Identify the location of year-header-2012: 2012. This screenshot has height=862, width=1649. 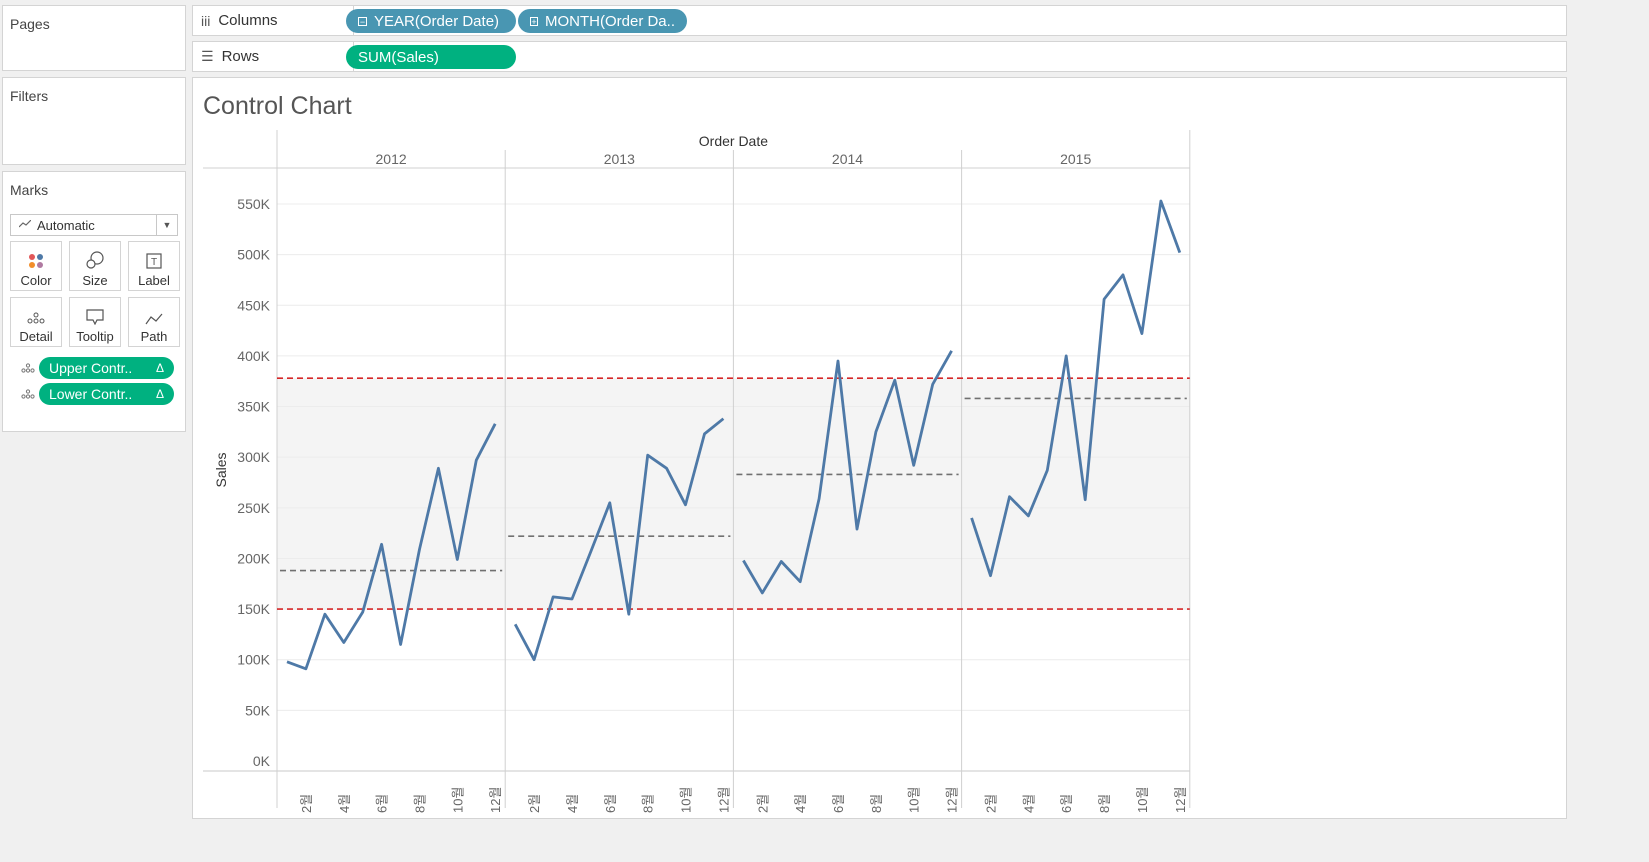
(391, 159).